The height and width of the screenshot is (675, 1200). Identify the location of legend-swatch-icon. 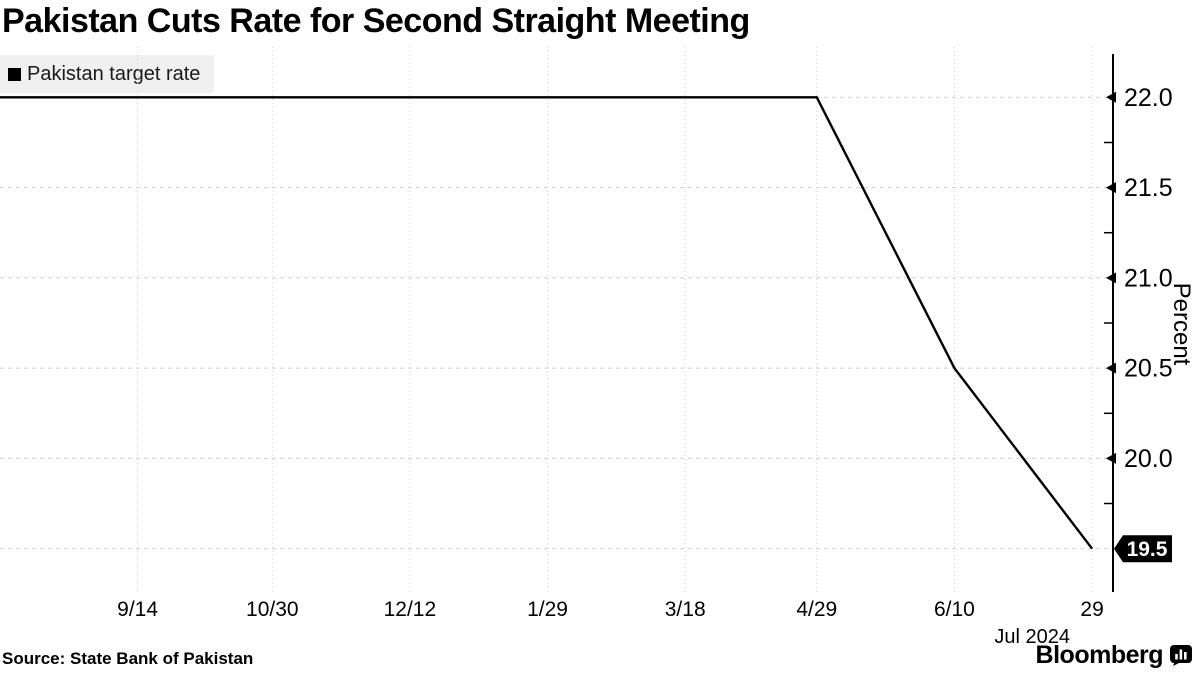
(14, 74).